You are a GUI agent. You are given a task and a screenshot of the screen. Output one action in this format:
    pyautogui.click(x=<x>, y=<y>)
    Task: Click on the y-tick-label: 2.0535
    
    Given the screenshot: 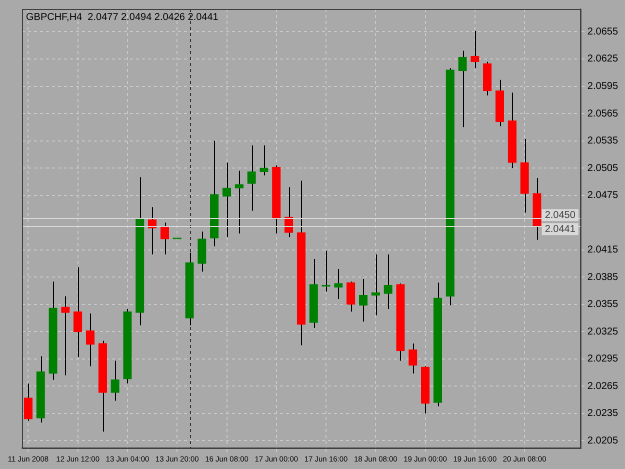 What is the action you would take?
    pyautogui.click(x=602, y=141)
    